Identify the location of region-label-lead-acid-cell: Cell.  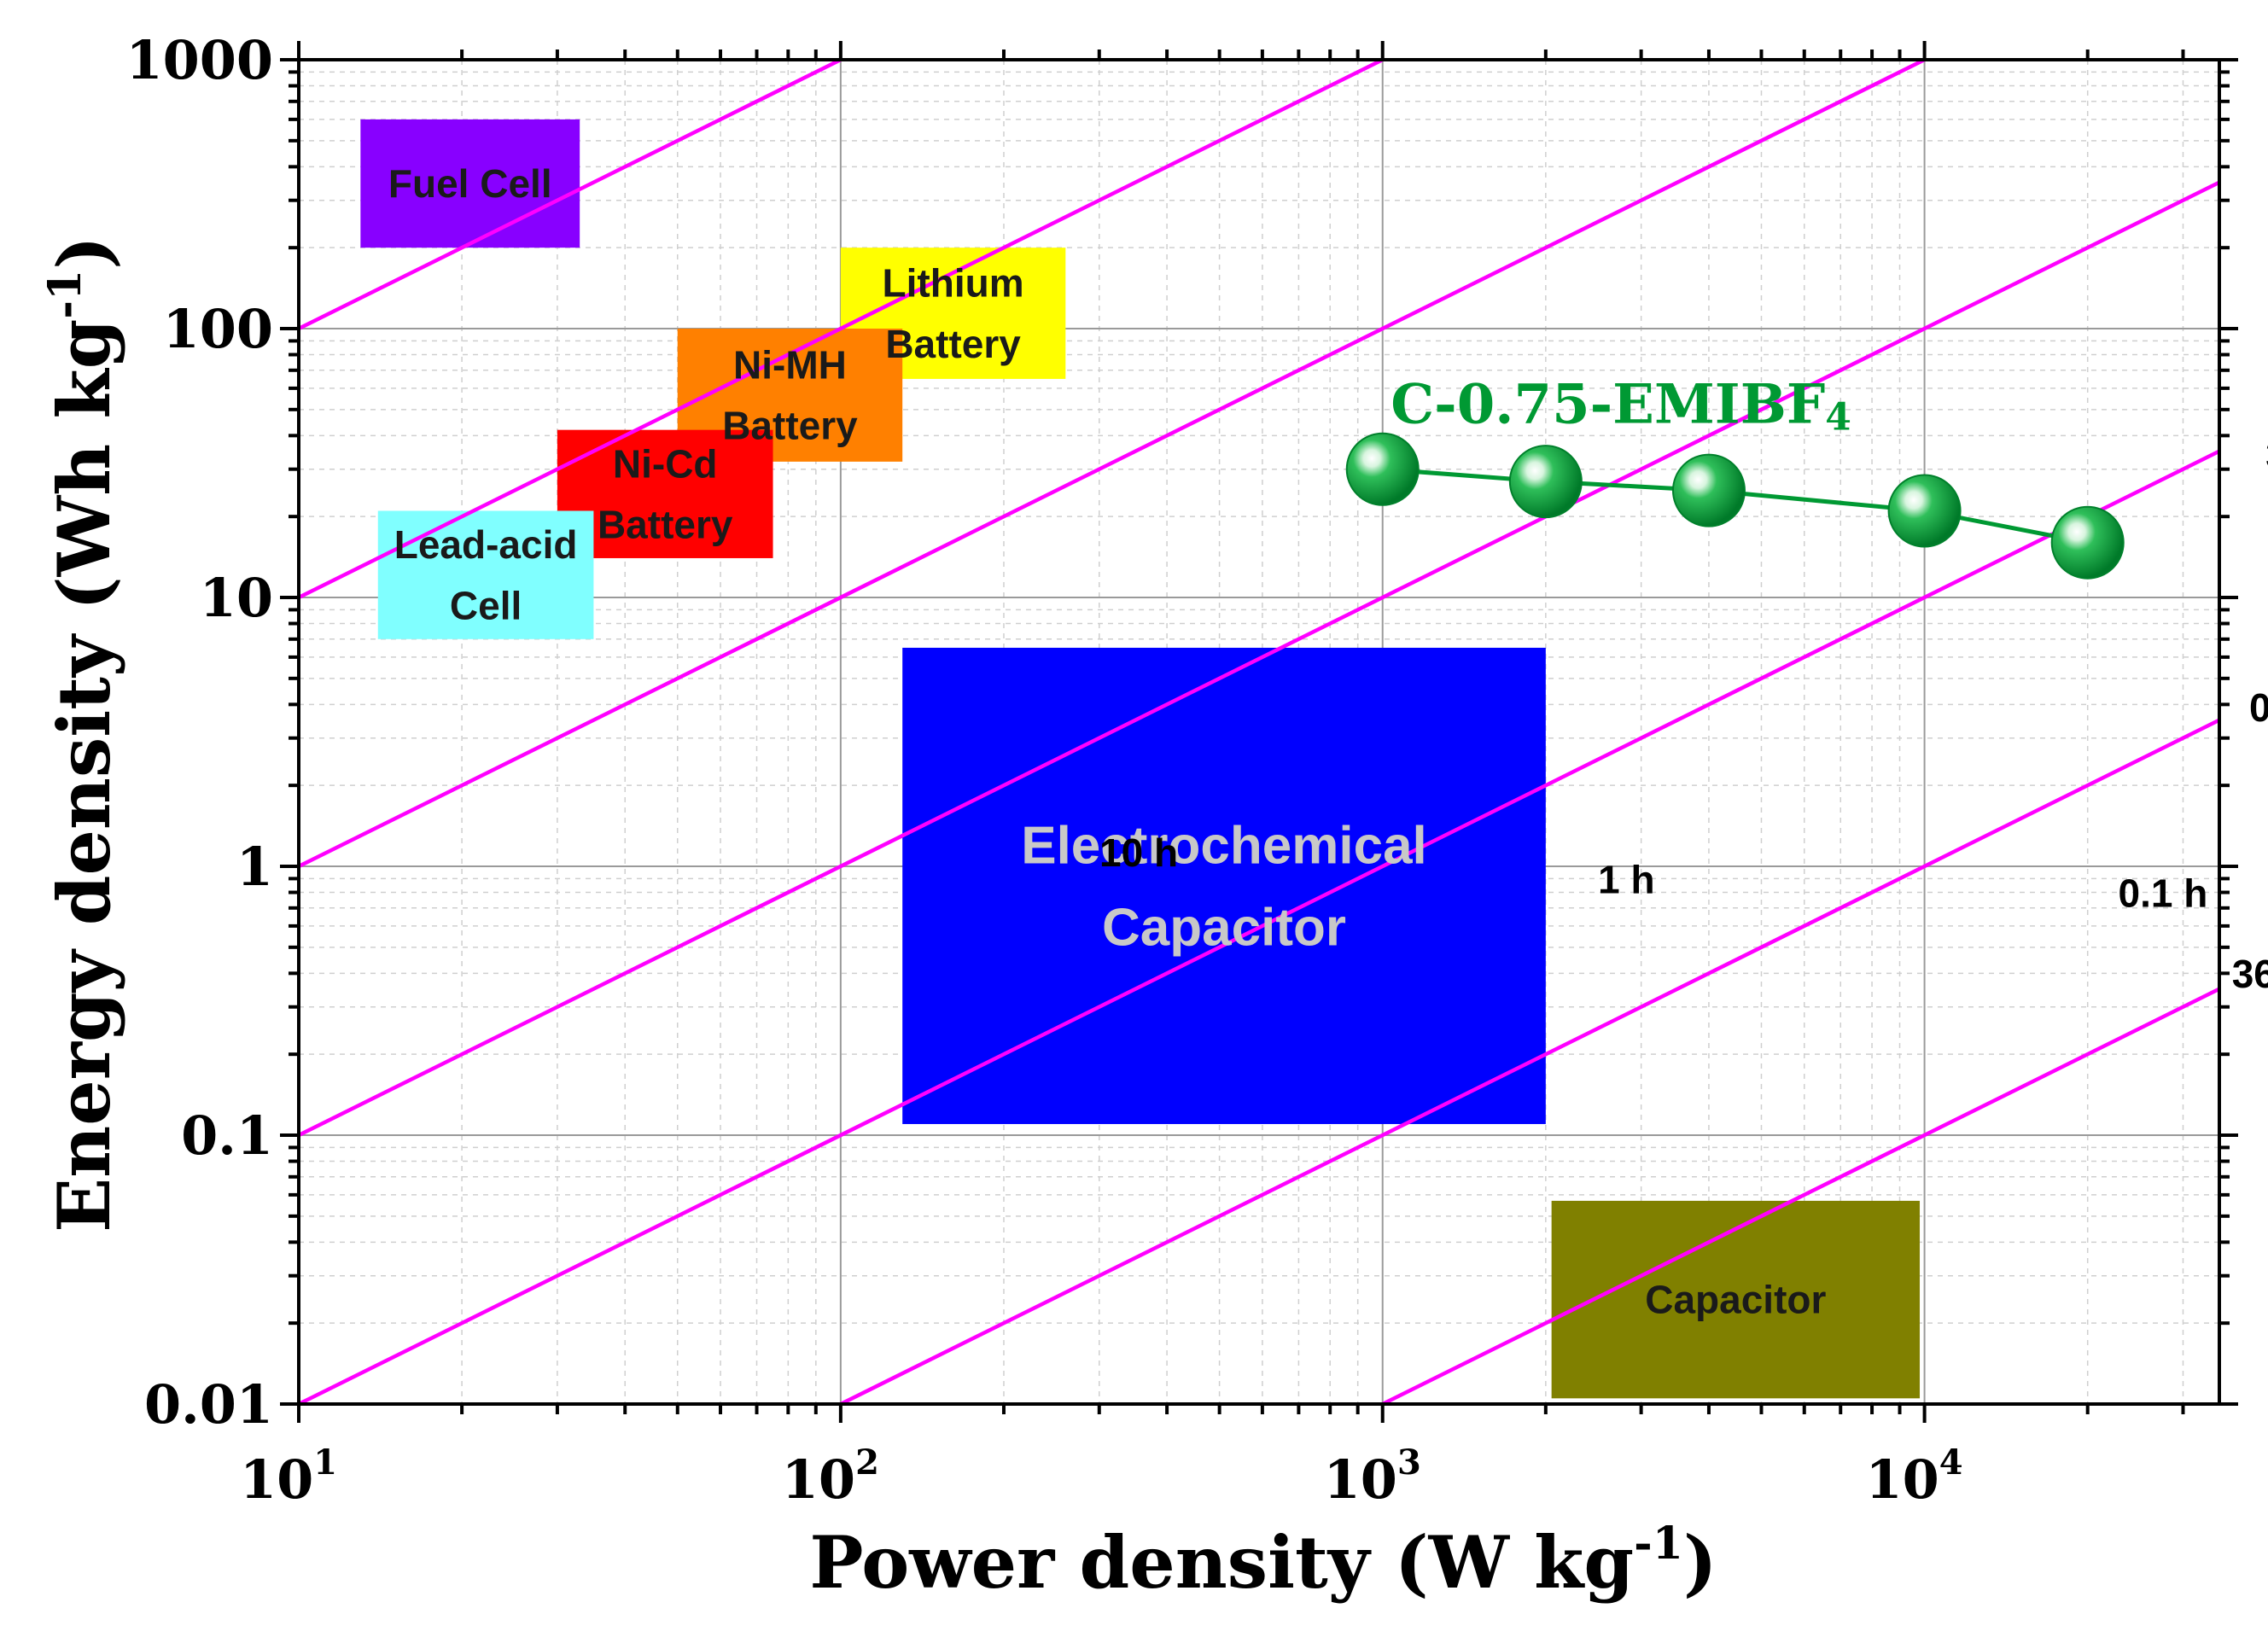
(486, 605).